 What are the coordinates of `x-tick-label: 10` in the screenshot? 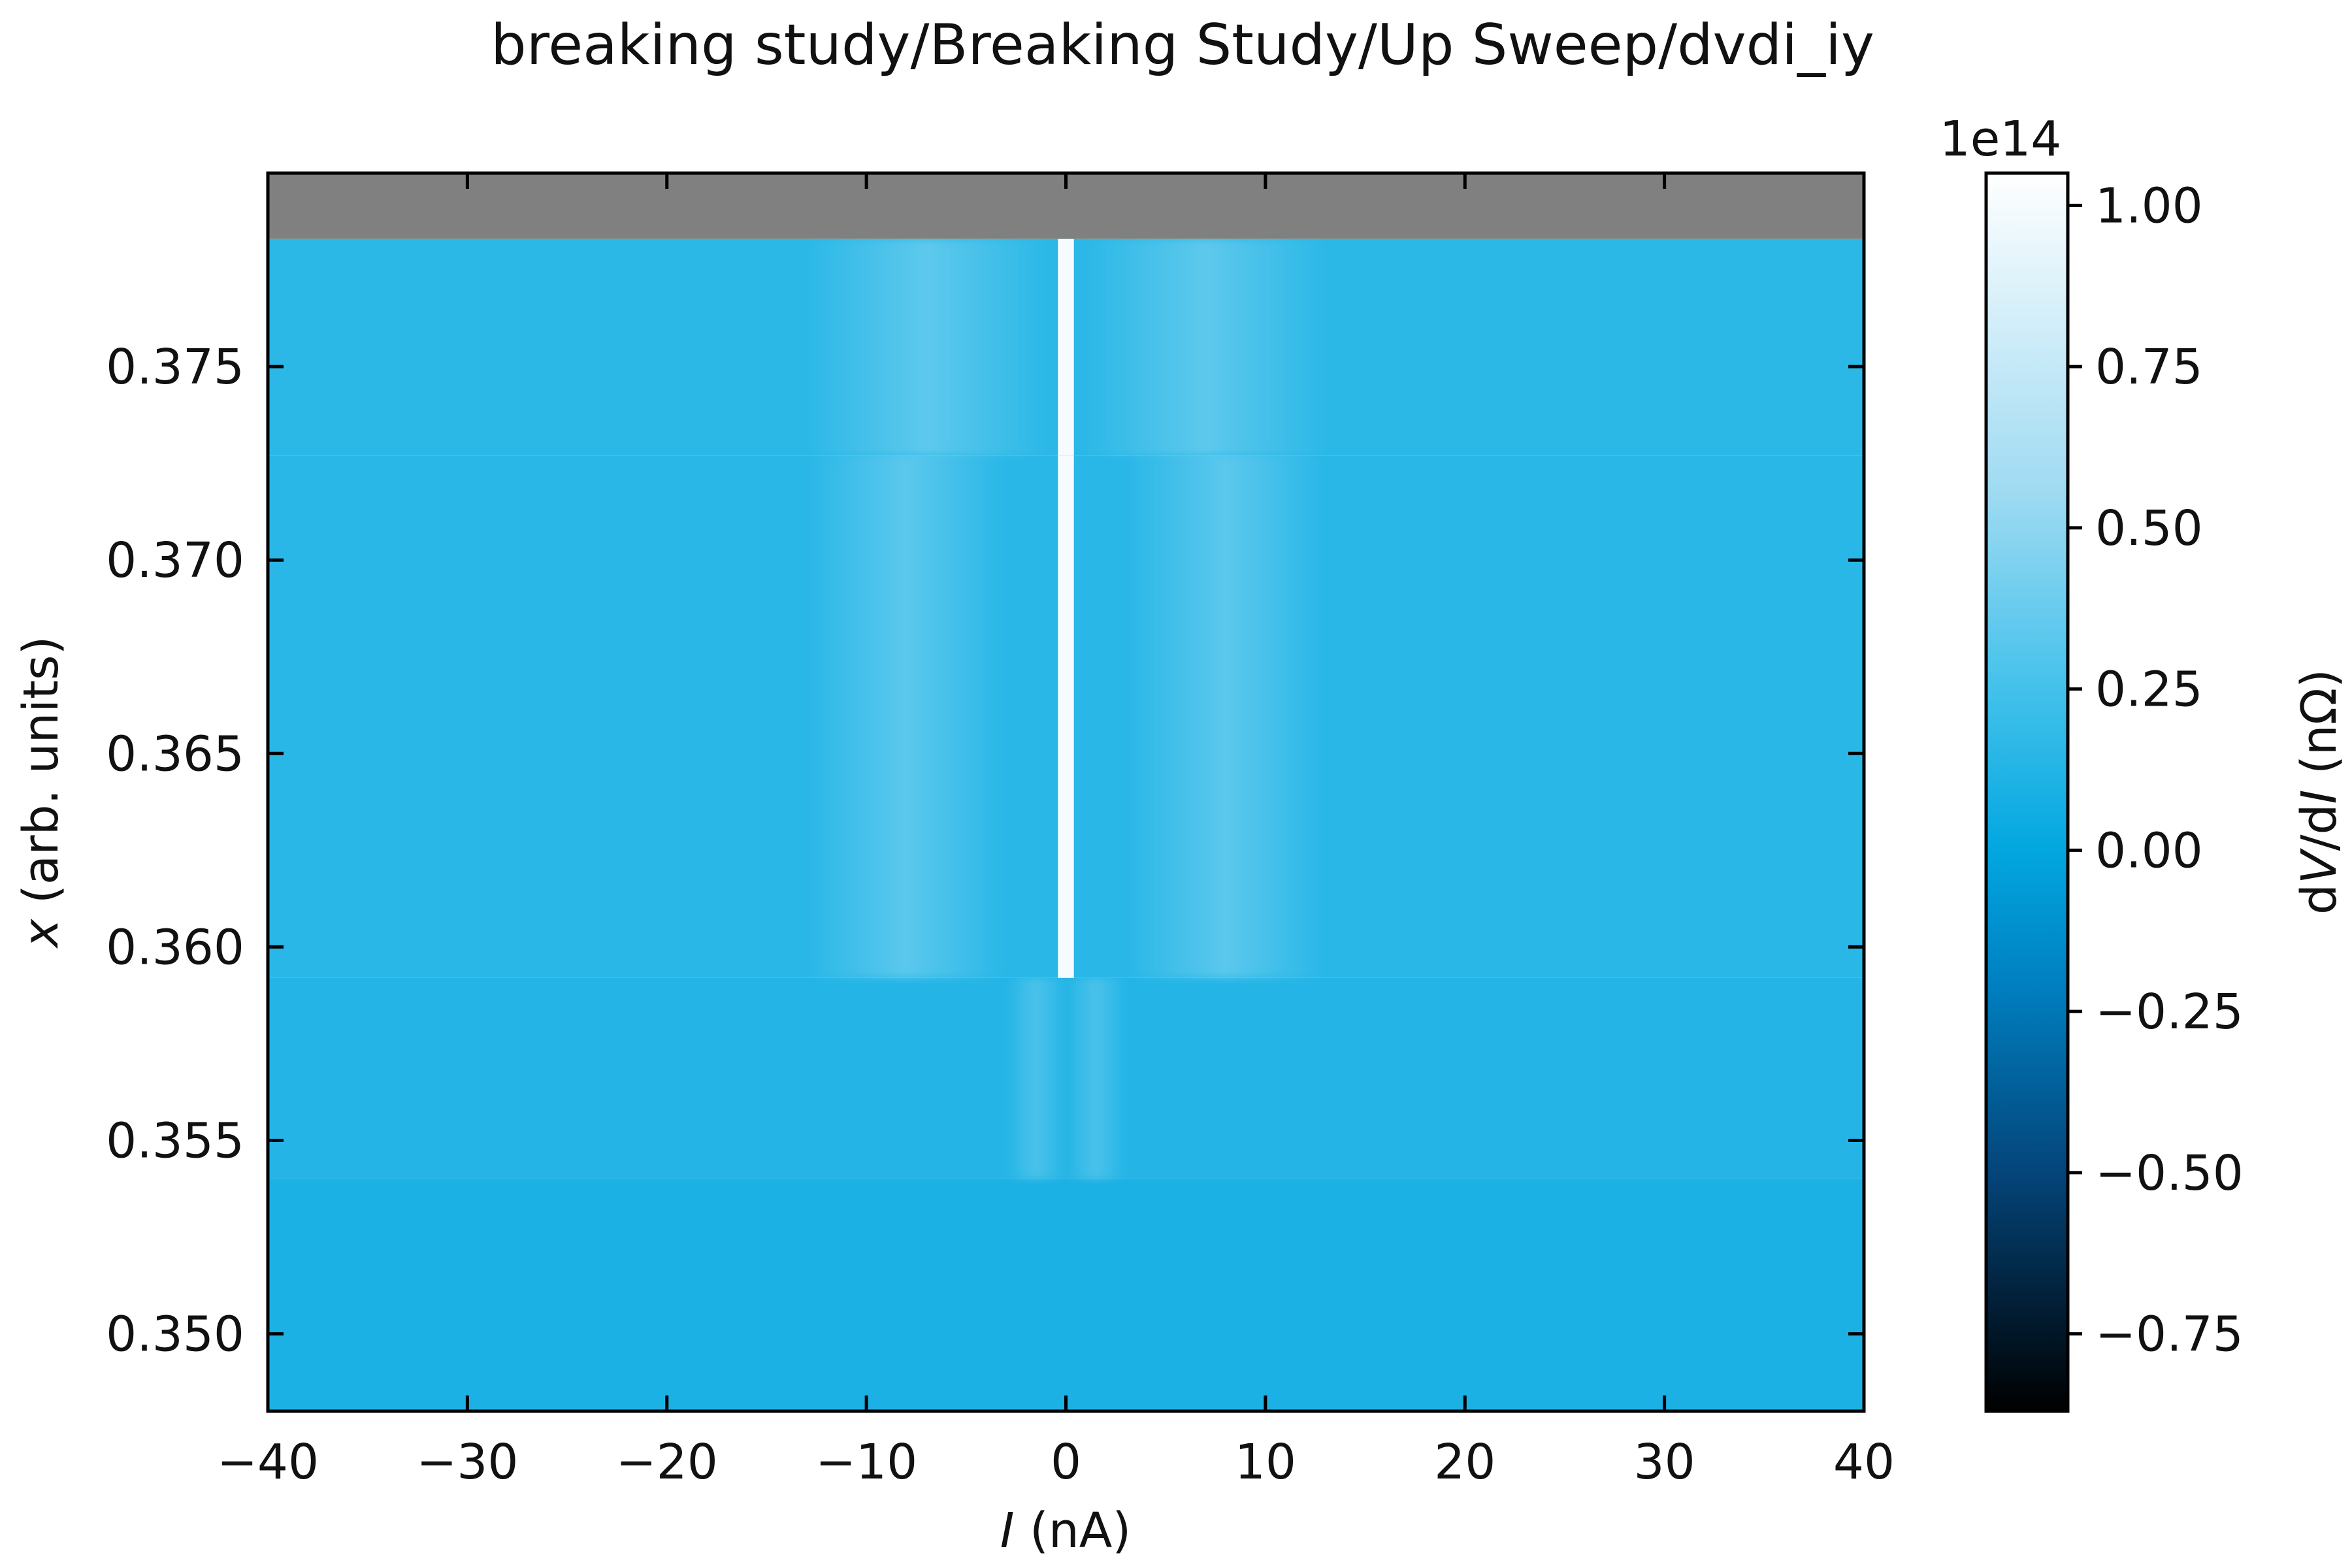 It's located at (1265, 1462).